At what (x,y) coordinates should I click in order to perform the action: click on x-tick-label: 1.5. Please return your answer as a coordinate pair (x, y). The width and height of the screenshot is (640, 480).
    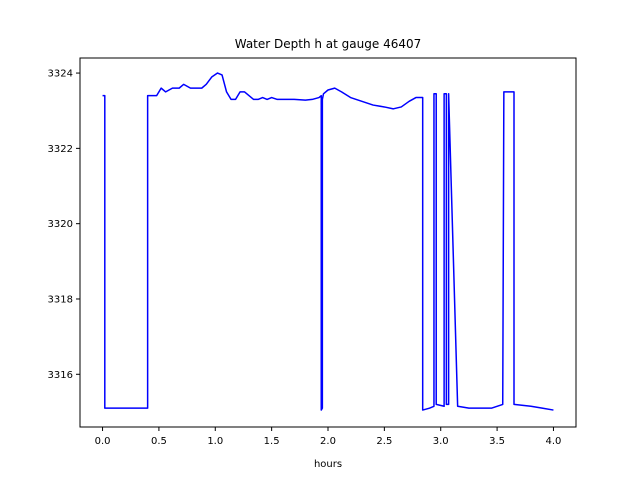
    Looking at the image, I should click on (272, 441).